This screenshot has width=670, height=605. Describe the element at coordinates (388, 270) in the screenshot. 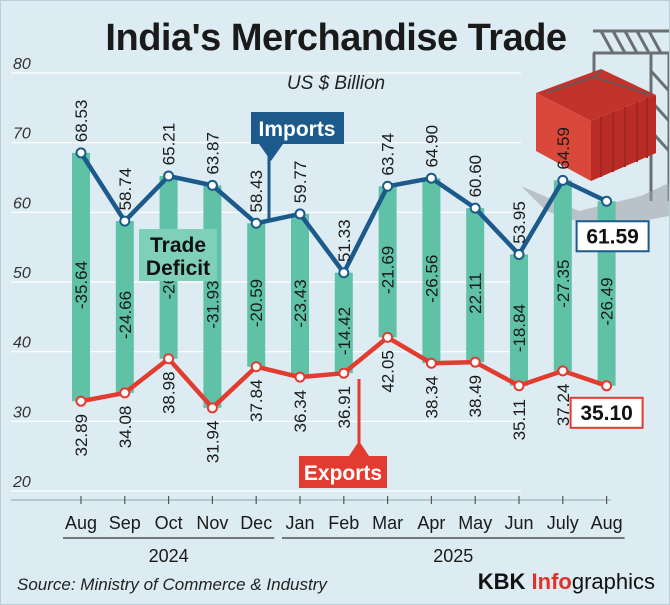

I see `deficit-value-label: -21.69` at that location.